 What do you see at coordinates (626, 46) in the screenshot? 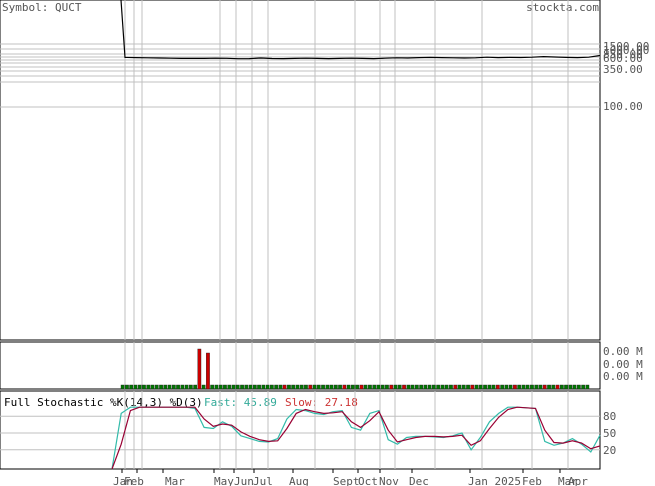
I see `price-ytick-label: 1500.00` at bounding box center [626, 46].